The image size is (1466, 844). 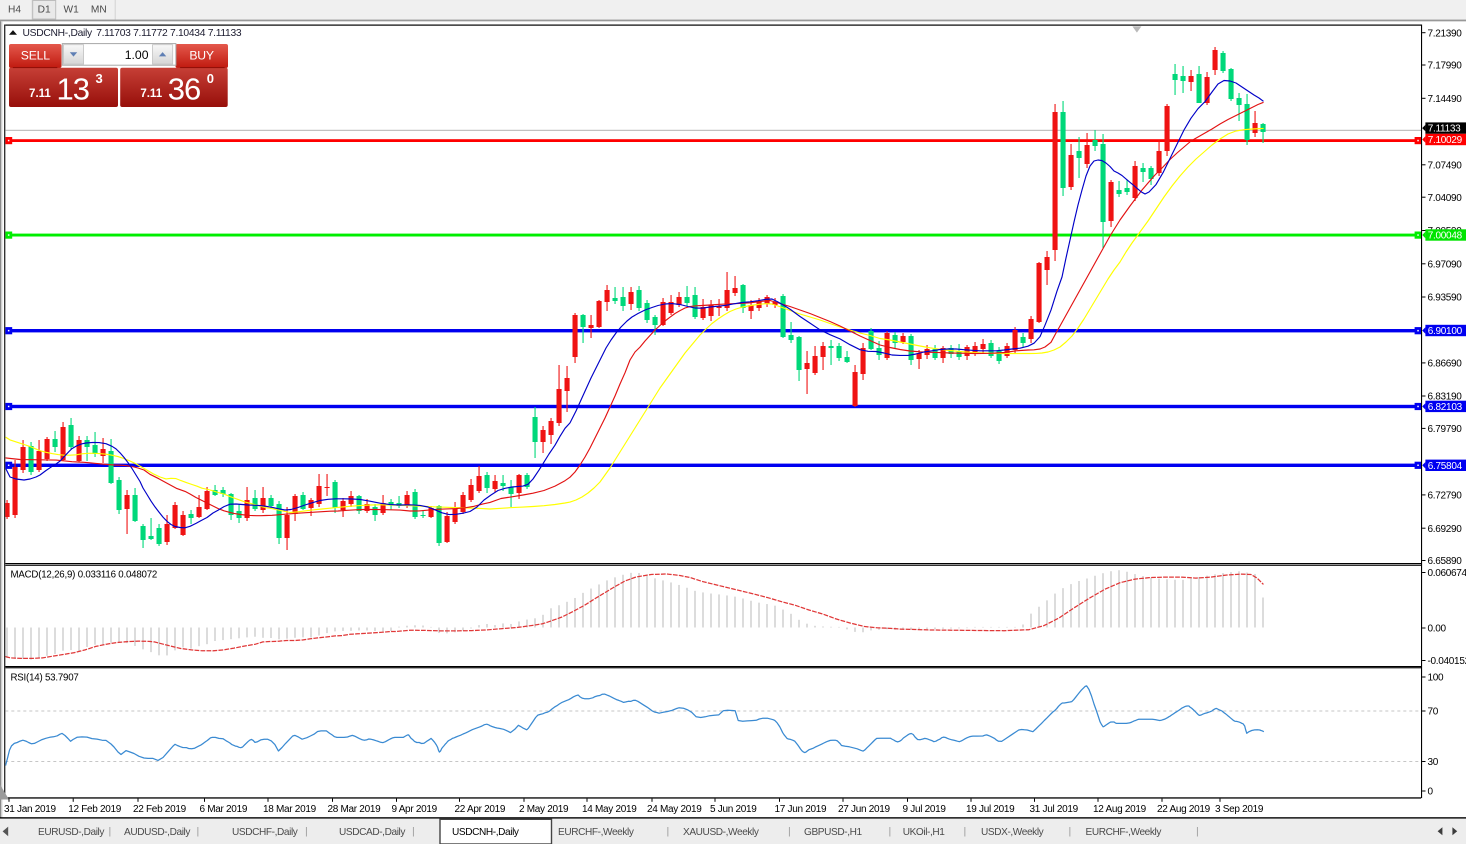 What do you see at coordinates (801, 809) in the screenshot?
I see `svg-text: 17 Jun 2019` at bounding box center [801, 809].